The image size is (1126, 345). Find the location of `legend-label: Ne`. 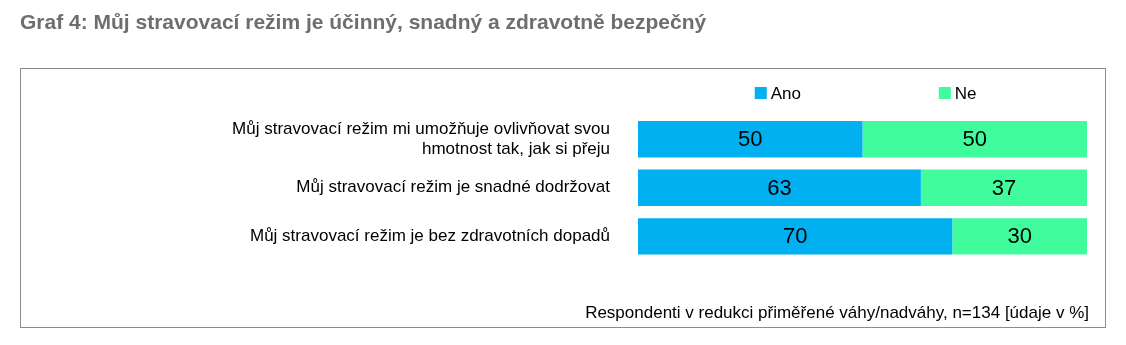

legend-label: Ne is located at coordinates (965, 93).